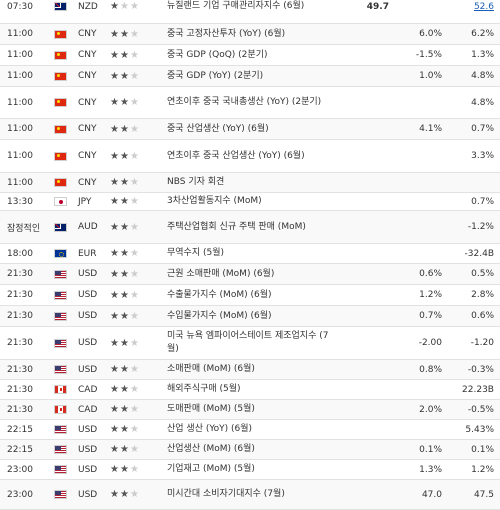  I want to click on calendar-row: 22:15 USD ★★★ 산업 생산 (YoY) (6월) 5.43%, so click(250, 430).